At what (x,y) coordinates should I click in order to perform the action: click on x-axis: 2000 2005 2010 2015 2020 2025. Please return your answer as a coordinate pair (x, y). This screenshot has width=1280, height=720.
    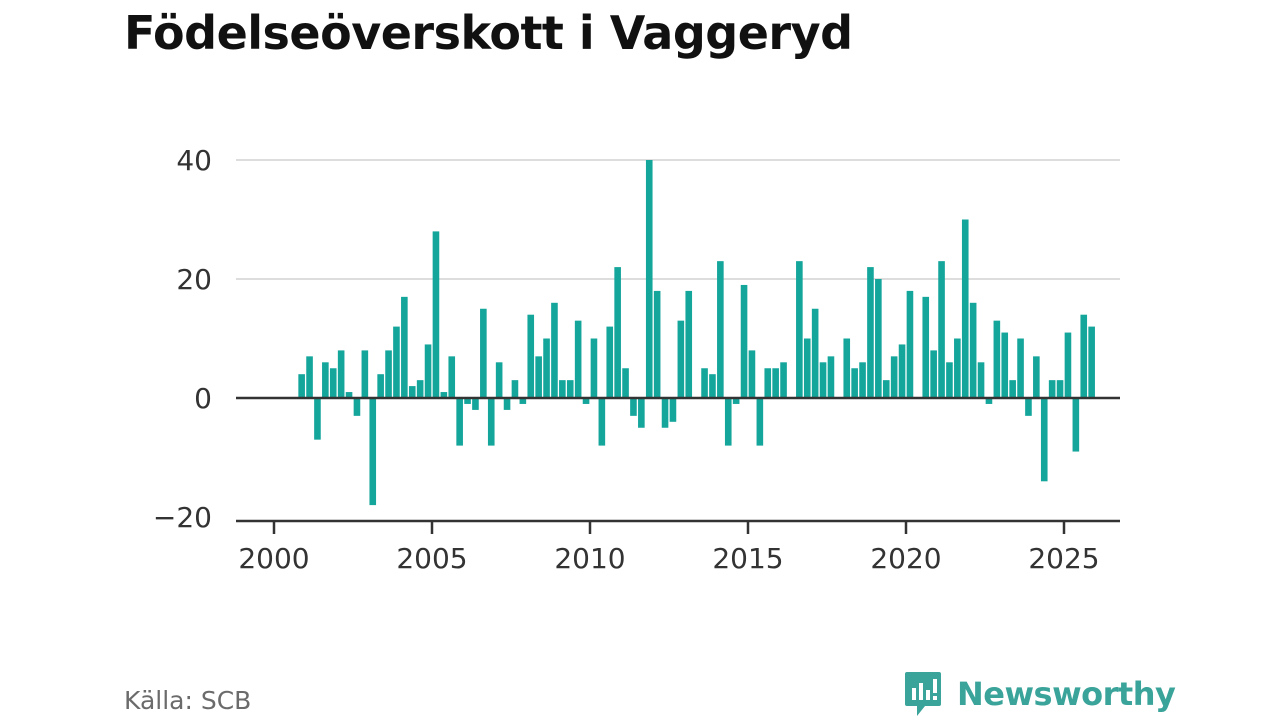
    Looking at the image, I should click on (669, 548).